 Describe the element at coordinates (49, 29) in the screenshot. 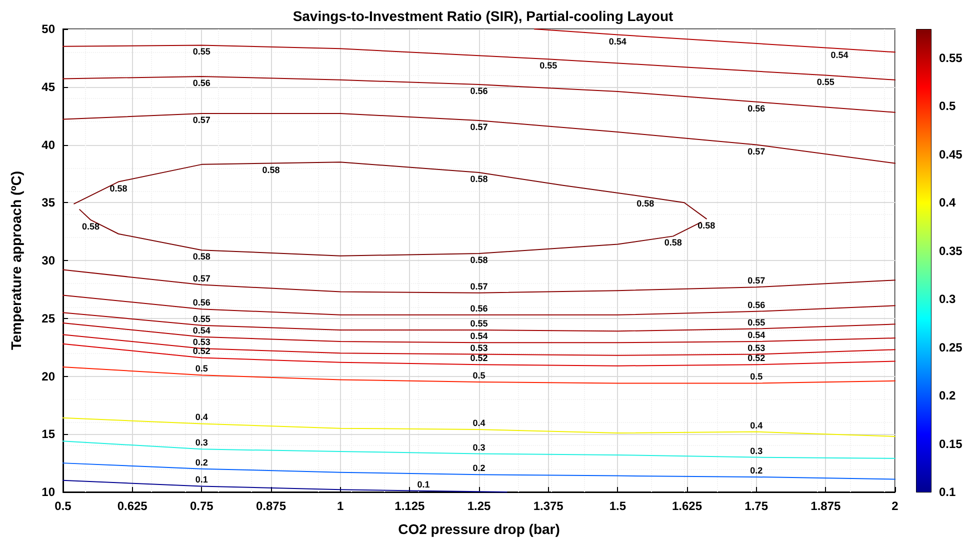

I see `y-tick-label: 50` at that location.